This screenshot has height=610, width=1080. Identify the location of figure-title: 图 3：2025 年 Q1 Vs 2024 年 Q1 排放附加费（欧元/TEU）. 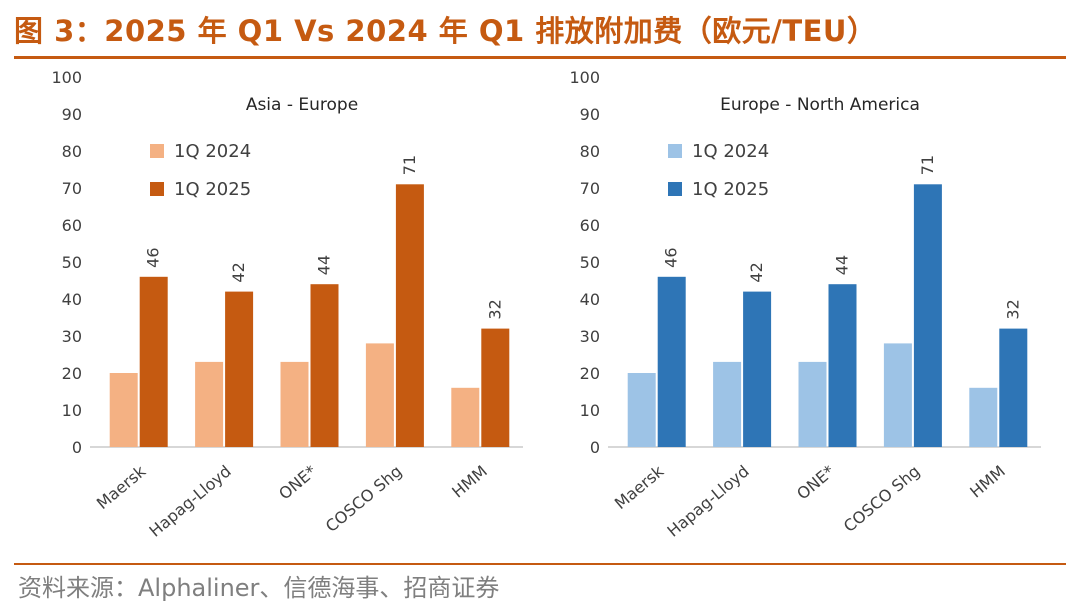
(445, 31).